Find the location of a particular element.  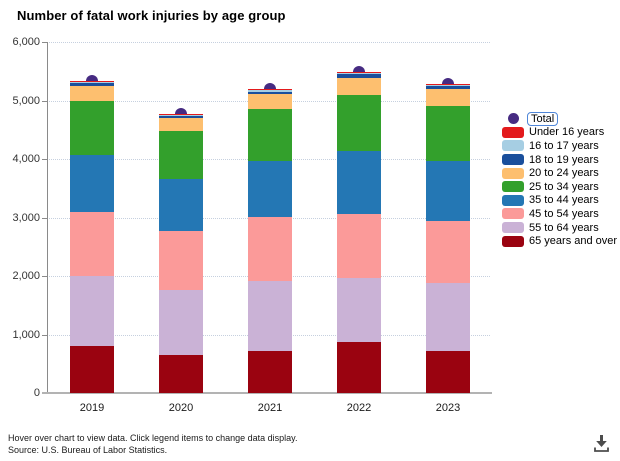

legend-label: 20 to 24 years is located at coordinates (564, 173).